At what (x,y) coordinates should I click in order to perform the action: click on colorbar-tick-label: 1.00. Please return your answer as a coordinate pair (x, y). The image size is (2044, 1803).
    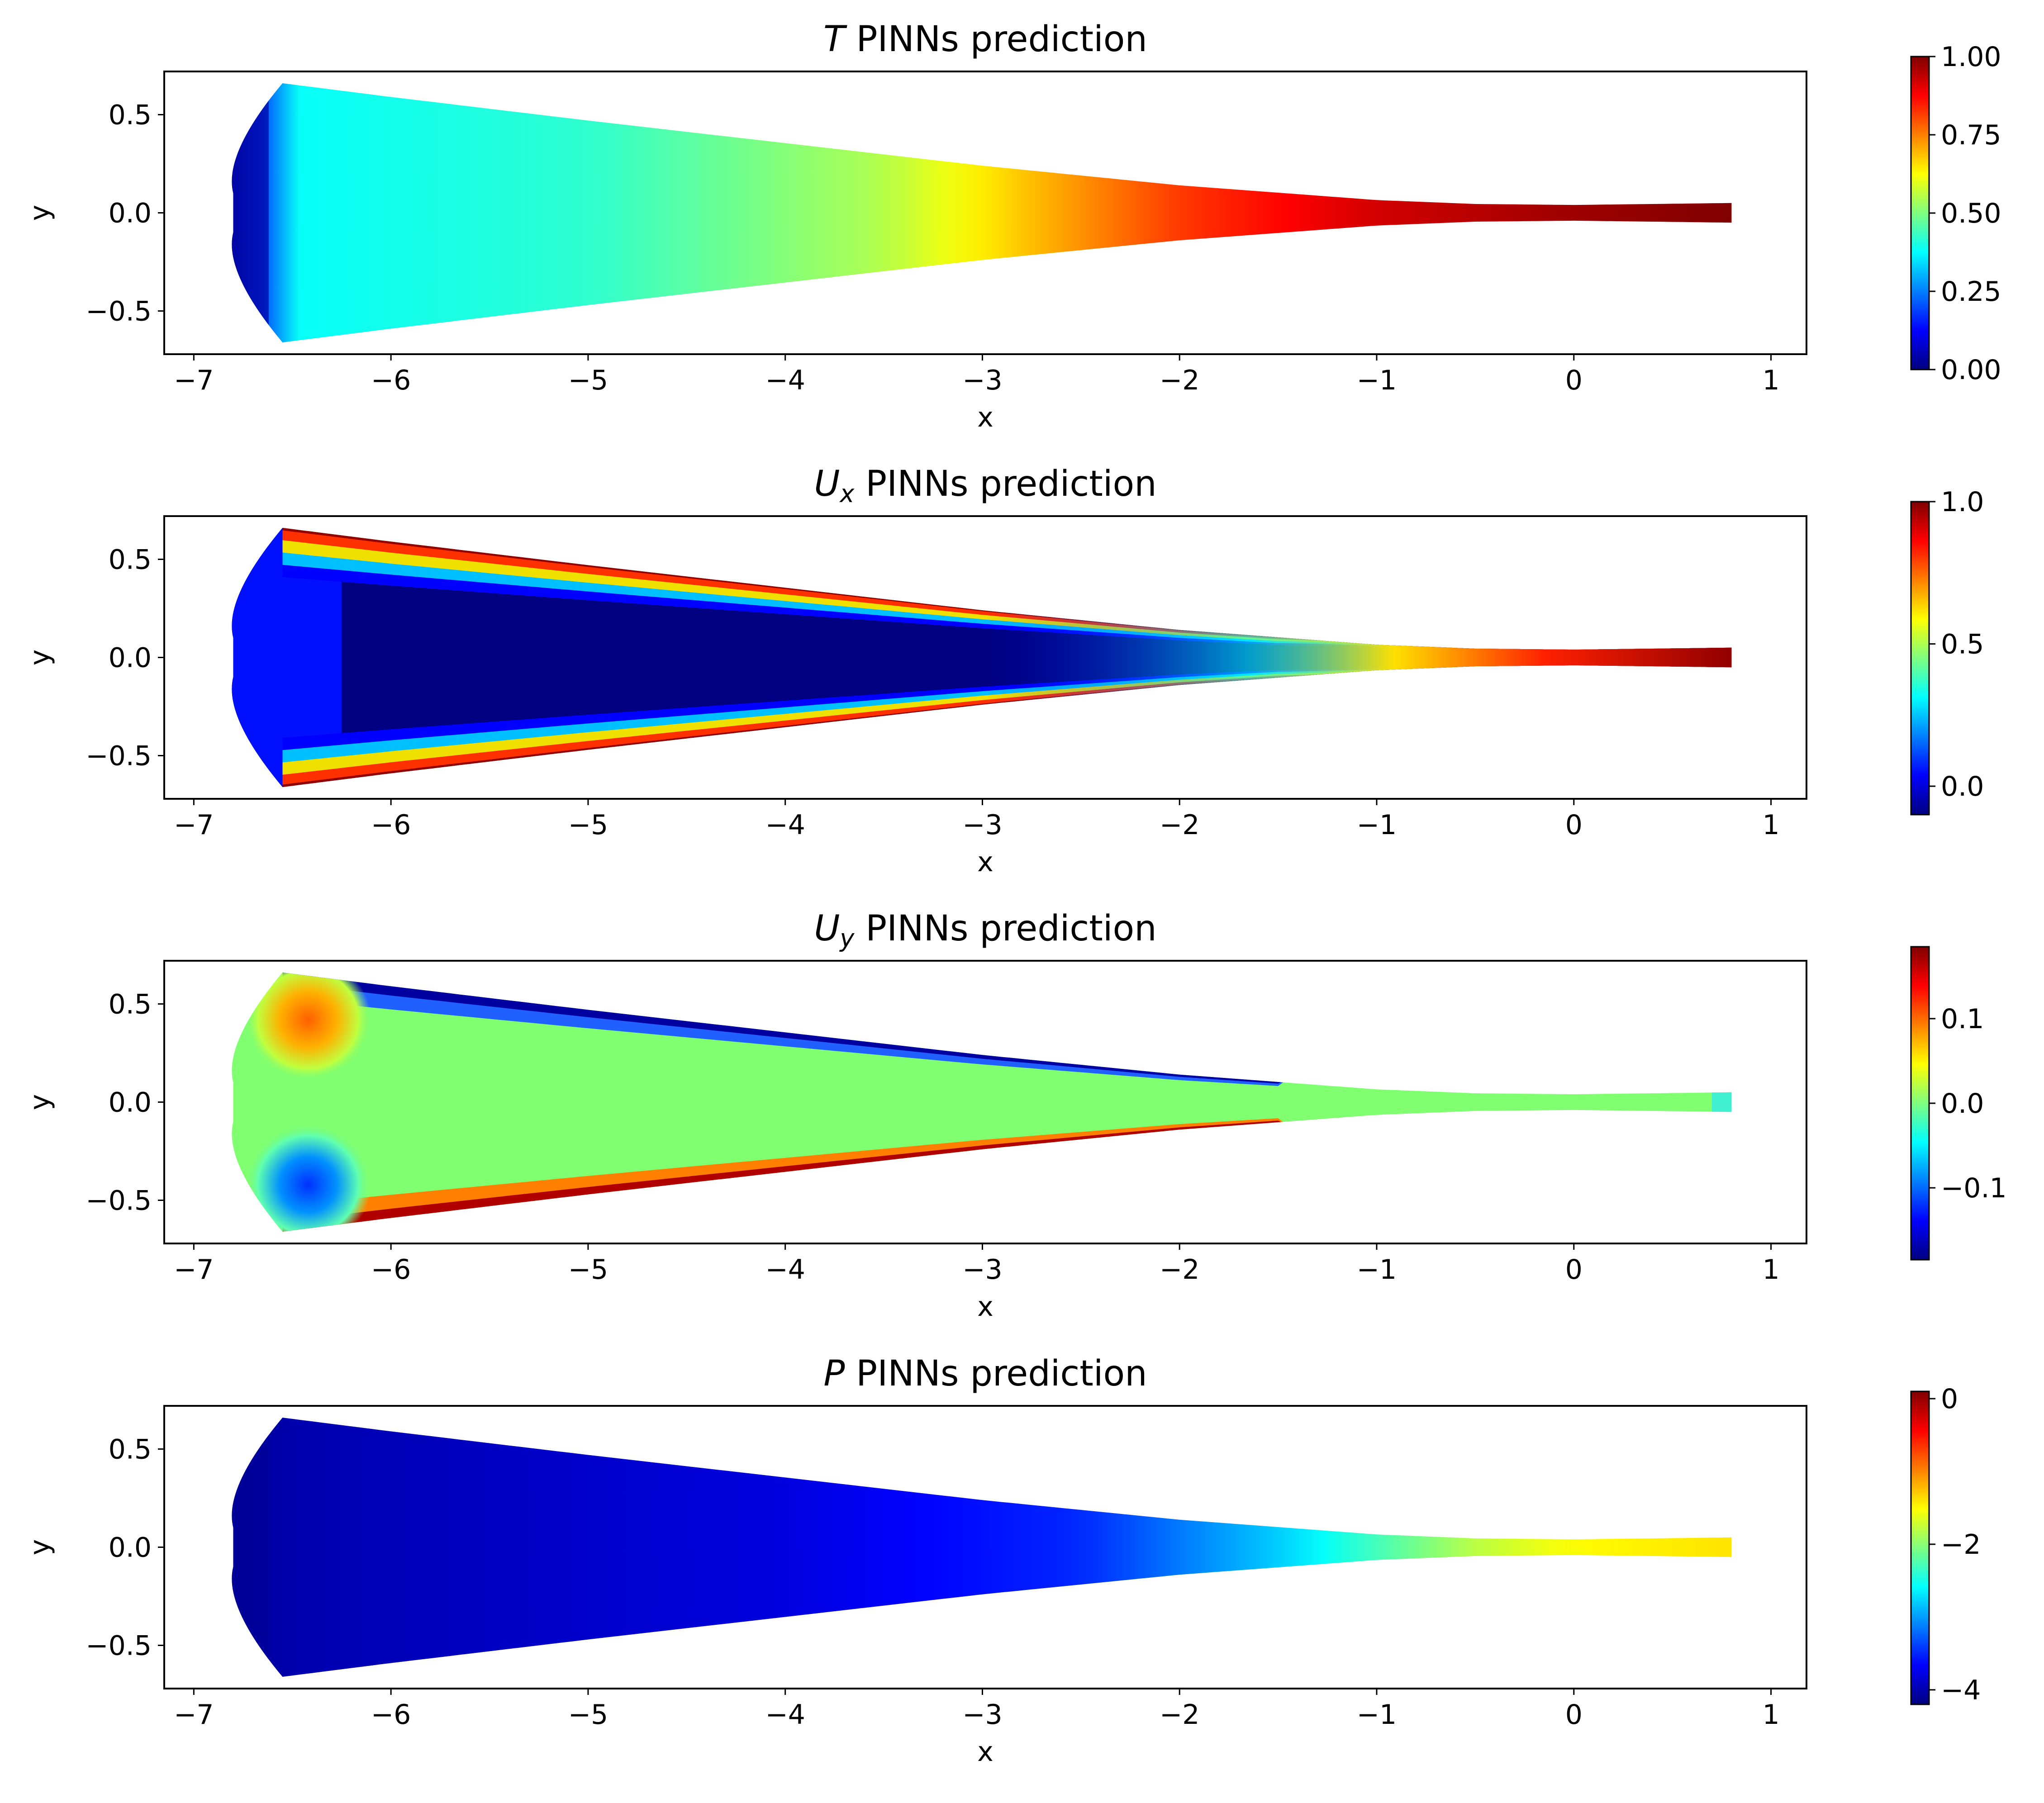
    Looking at the image, I should click on (1971, 57).